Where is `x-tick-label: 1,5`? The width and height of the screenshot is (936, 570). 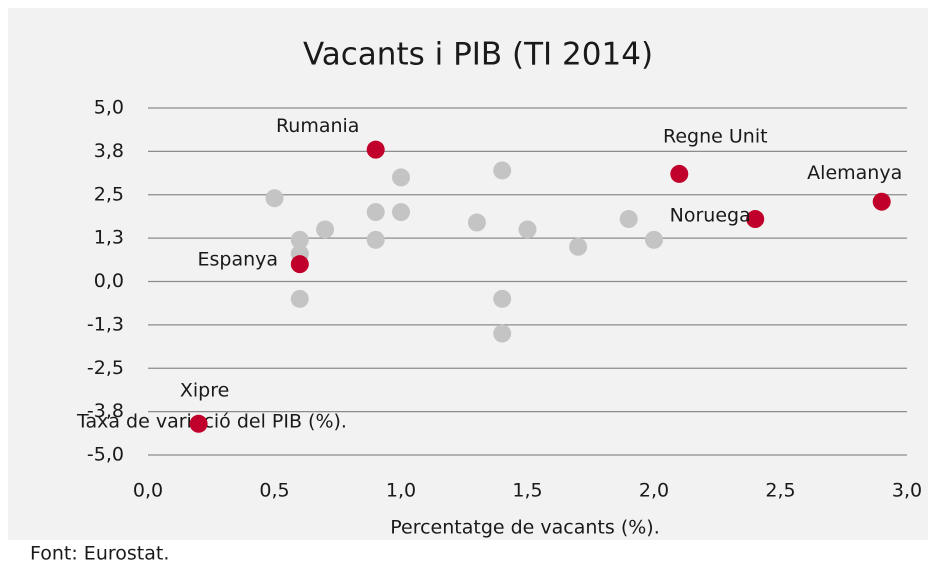 x-tick-label: 1,5 is located at coordinates (527, 491).